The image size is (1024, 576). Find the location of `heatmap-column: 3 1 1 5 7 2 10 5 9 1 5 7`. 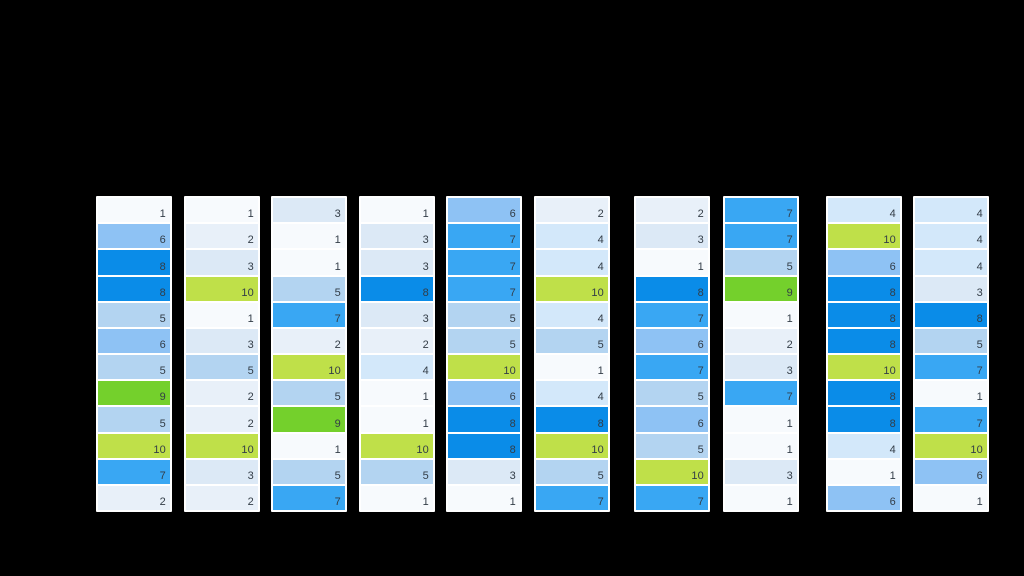

heatmap-column: 3 1 1 5 7 2 10 5 9 1 5 7 is located at coordinates (309, 354).